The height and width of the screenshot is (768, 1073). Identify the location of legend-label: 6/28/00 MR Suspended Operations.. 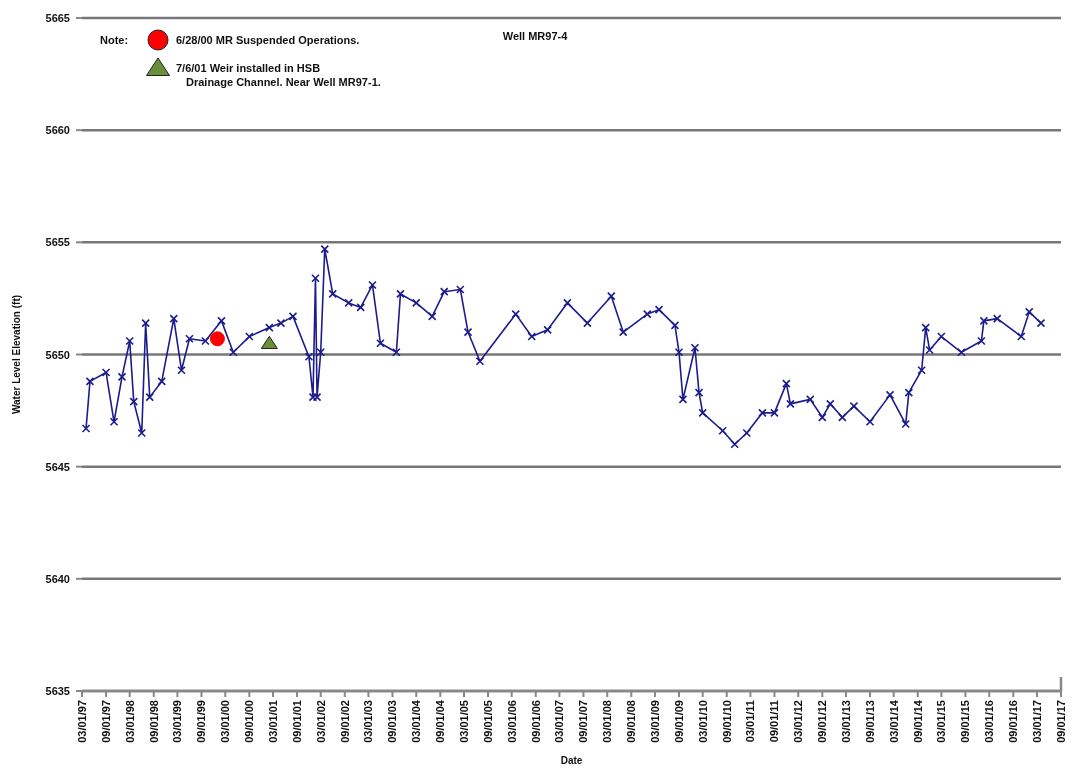
(268, 40).